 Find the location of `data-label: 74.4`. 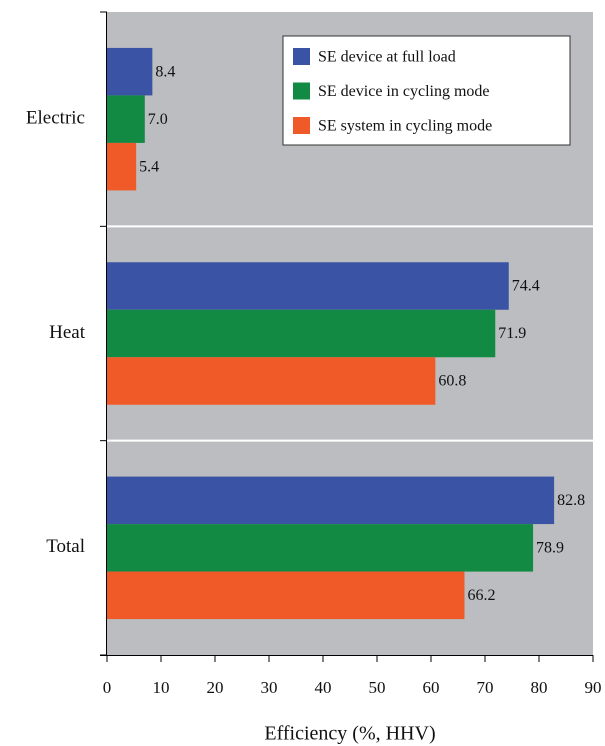

data-label: 74.4 is located at coordinates (526, 286).